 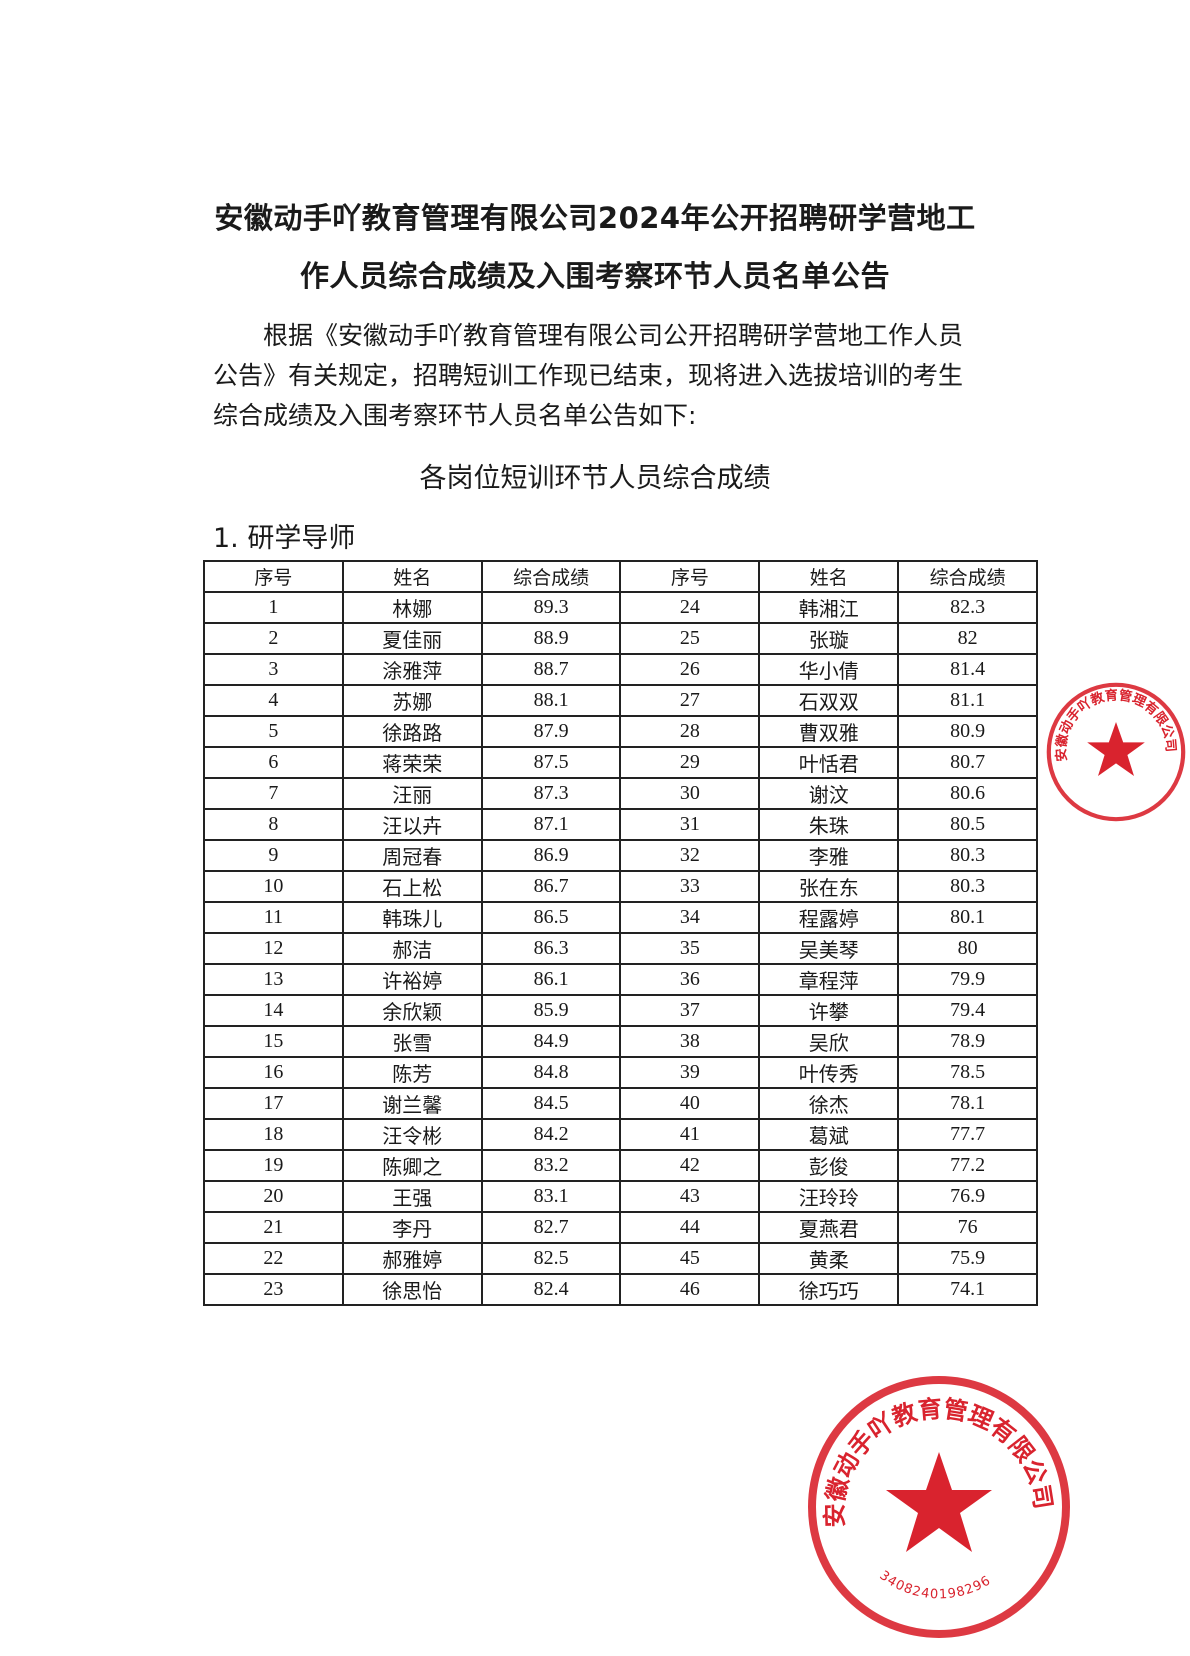 I want to click on intro-line: 根据《安徽动手吖教育管理有限公司公开招聘研学营地工作人员, so click(x=613, y=335).